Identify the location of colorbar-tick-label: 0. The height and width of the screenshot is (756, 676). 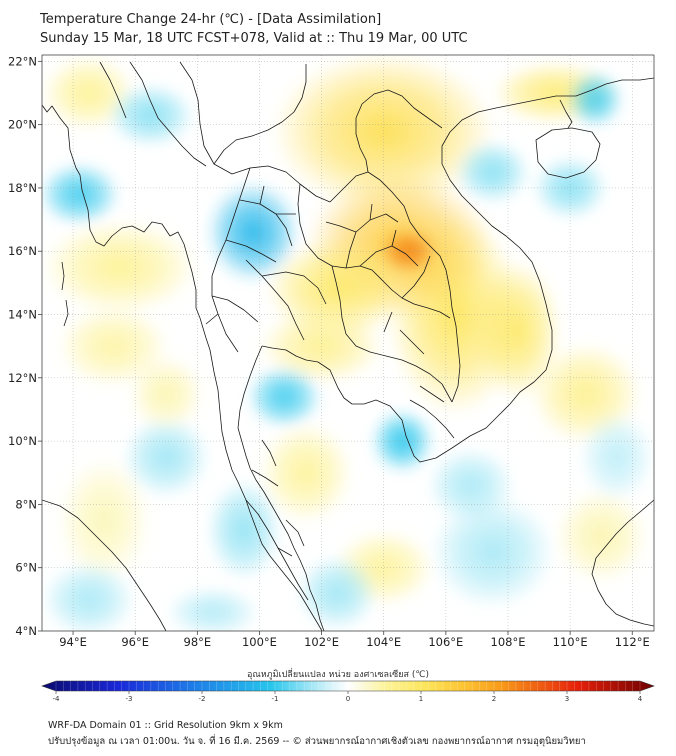
(348, 699).